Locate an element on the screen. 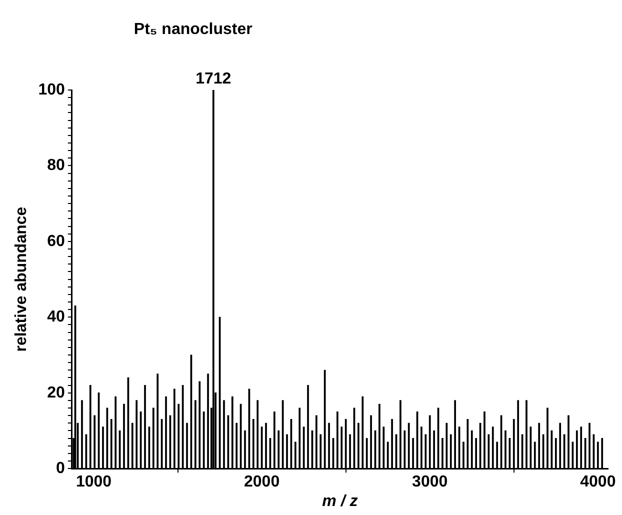 The image size is (622, 515). x-tick-label: 1000 is located at coordinates (94, 482).